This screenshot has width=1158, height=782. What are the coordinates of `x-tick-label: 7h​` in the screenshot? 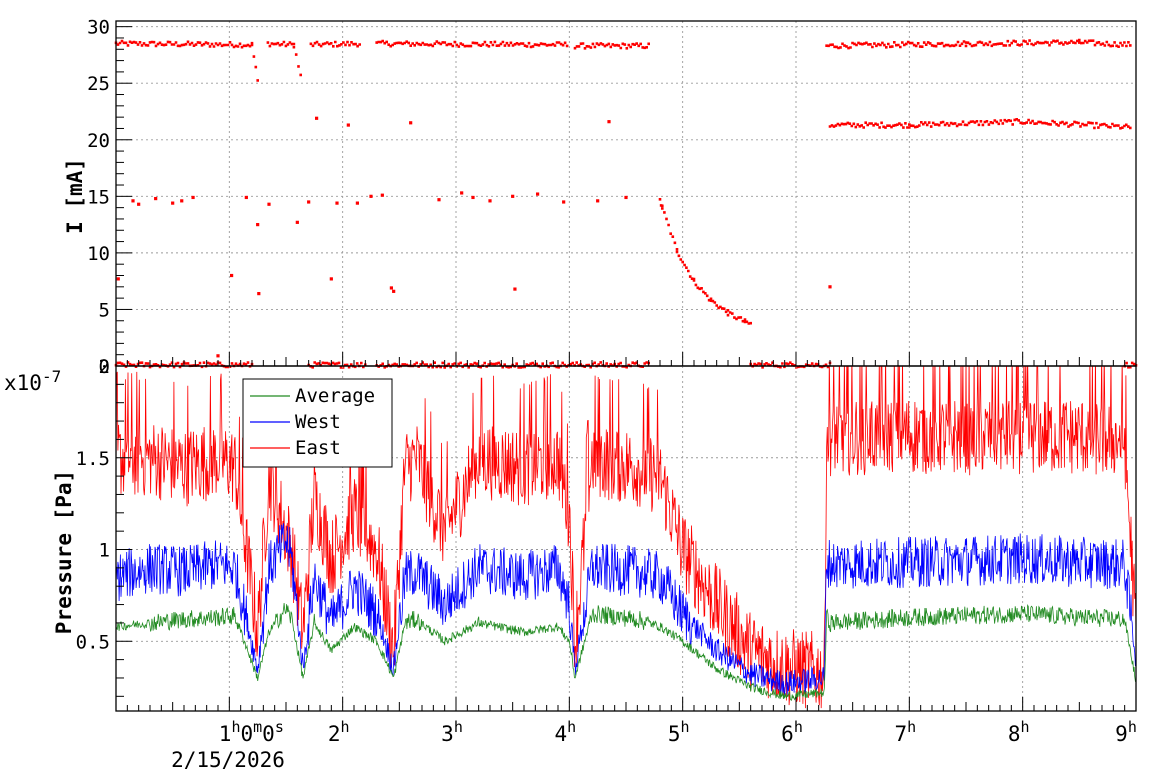 It's located at (905, 732).